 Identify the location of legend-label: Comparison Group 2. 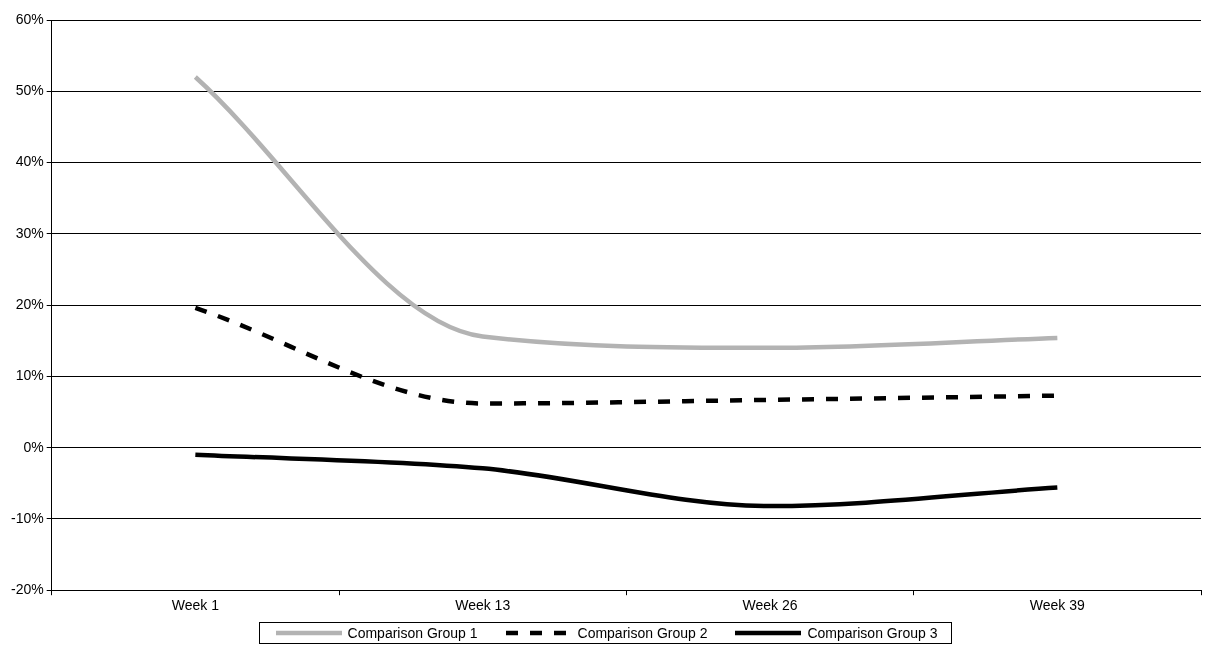
(642, 633).